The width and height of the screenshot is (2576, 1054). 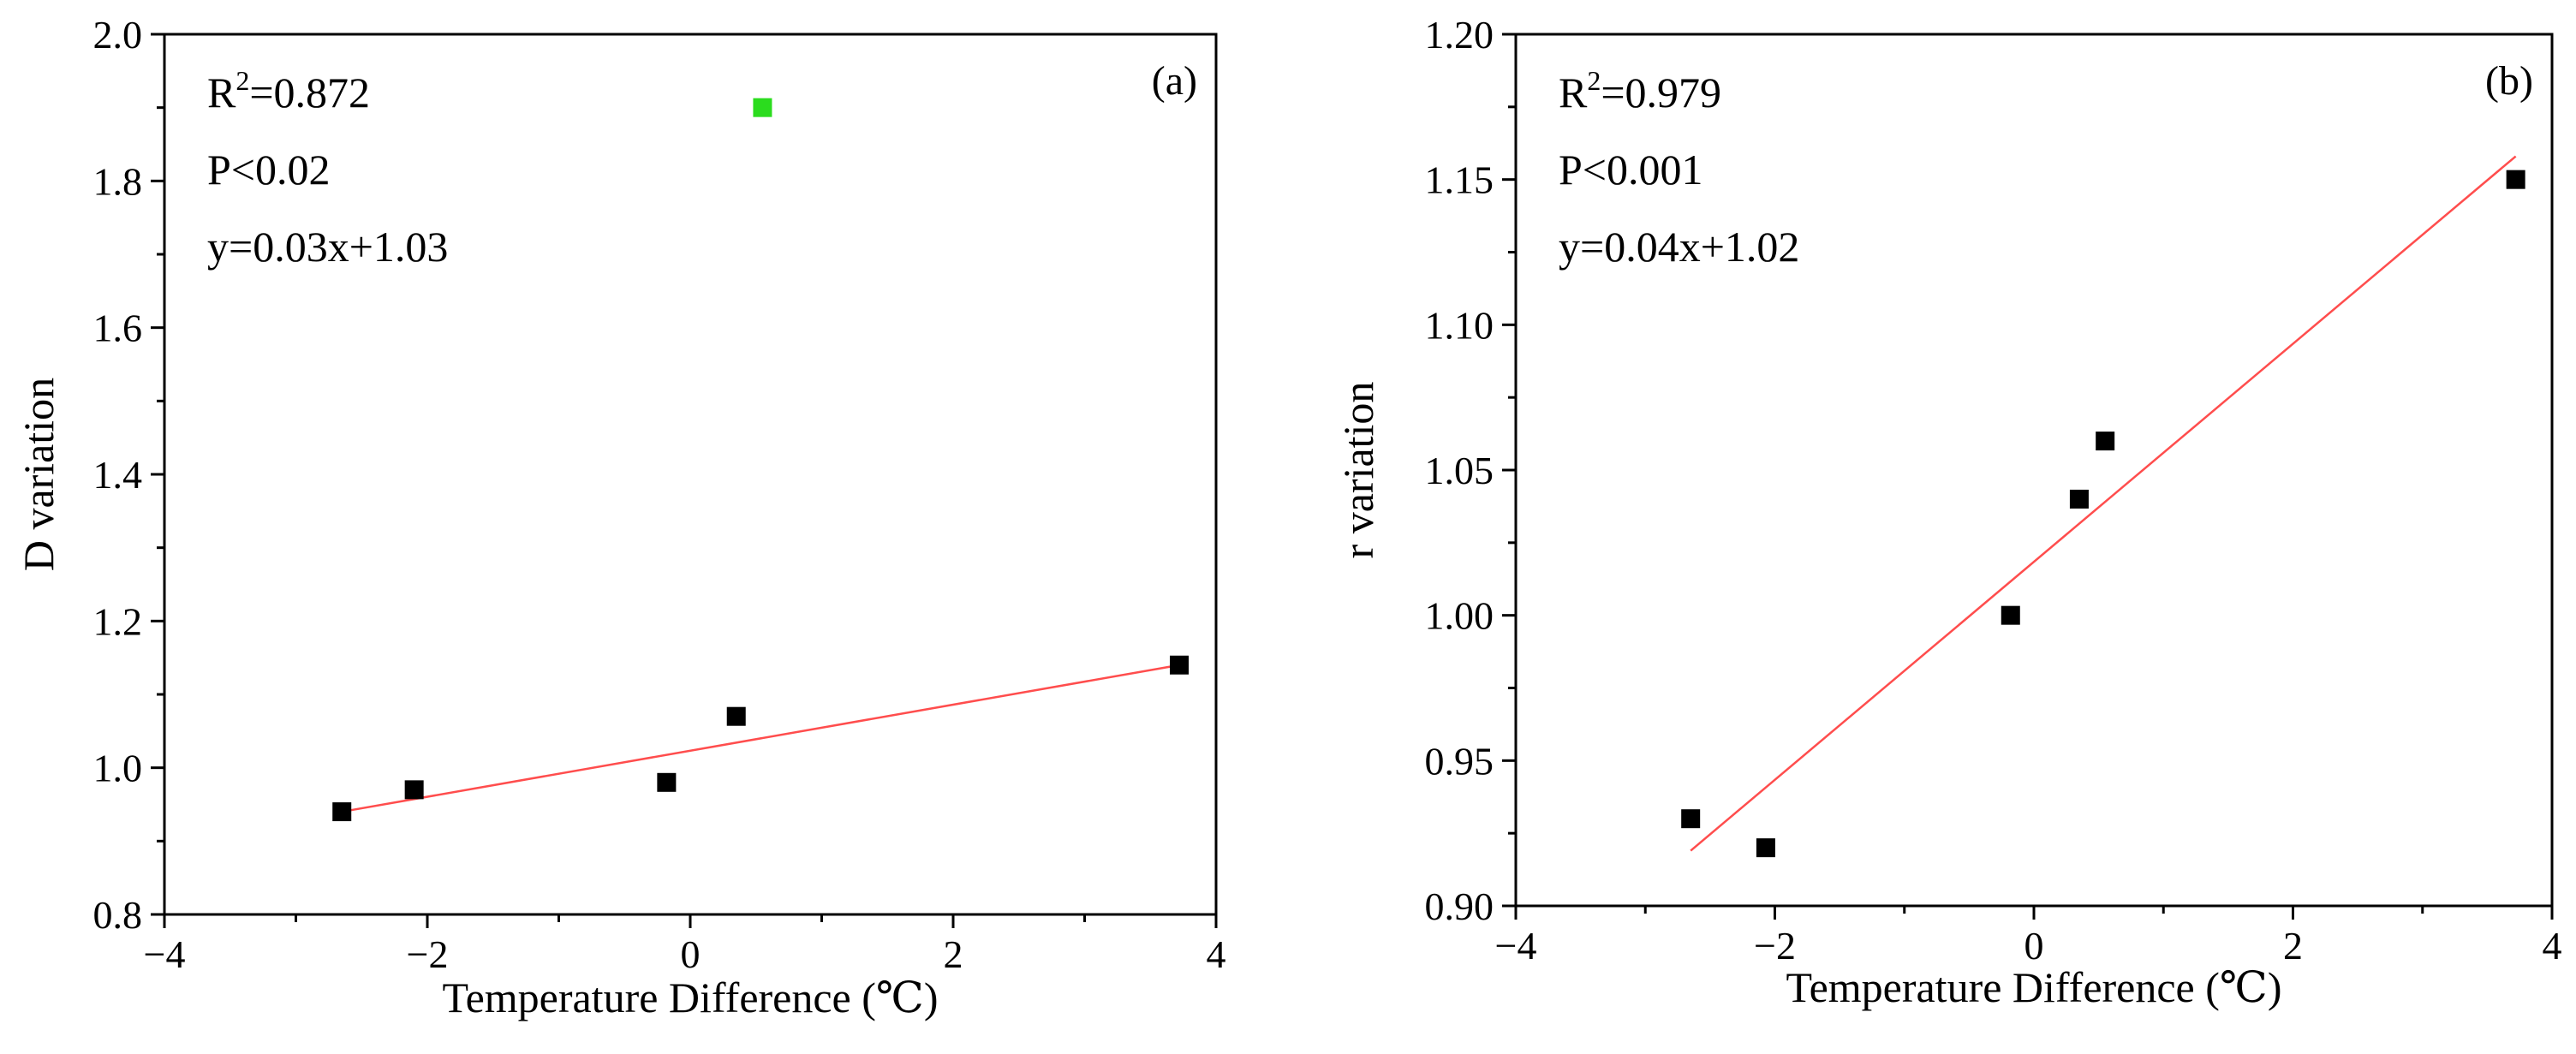 What do you see at coordinates (1459, 325) in the screenshot?
I see `y-tick-label: 1.10` at bounding box center [1459, 325].